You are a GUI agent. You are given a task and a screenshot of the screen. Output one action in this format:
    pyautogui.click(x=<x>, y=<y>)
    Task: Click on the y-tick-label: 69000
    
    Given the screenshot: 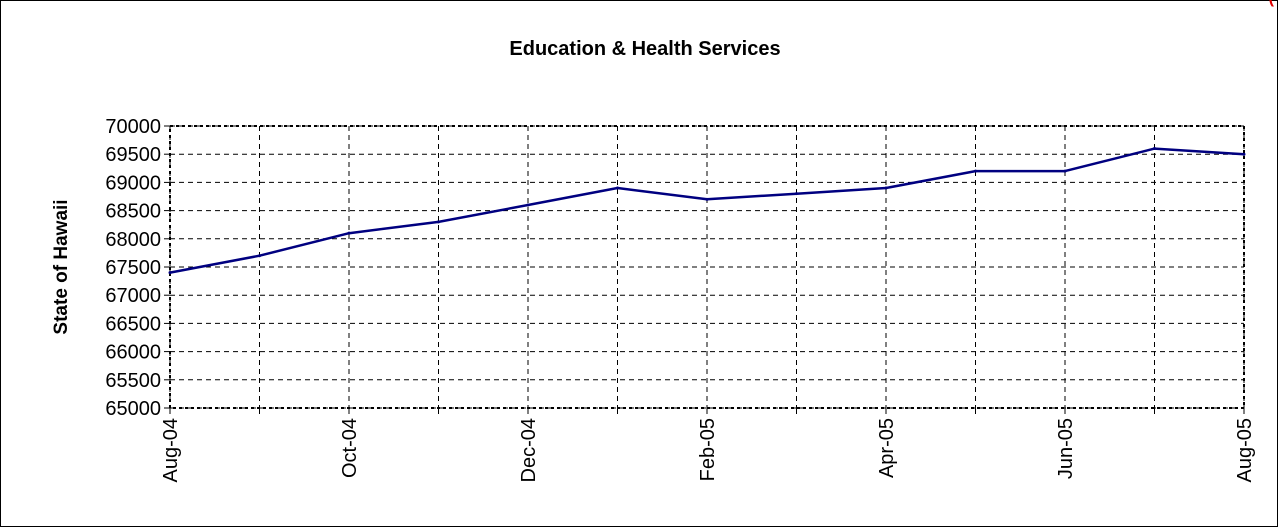 What is the action you would take?
    pyautogui.click(x=133, y=183)
    